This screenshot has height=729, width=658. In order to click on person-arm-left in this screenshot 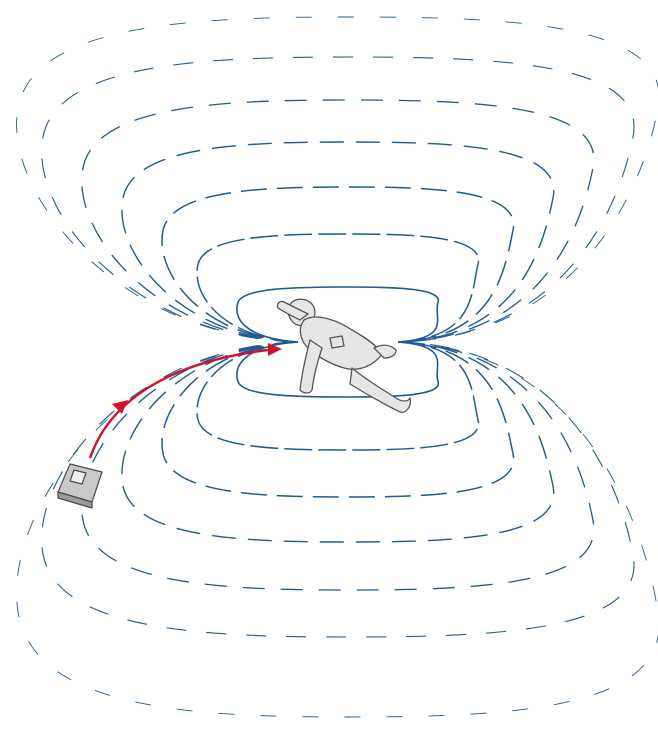, I will do `click(311, 366)`.